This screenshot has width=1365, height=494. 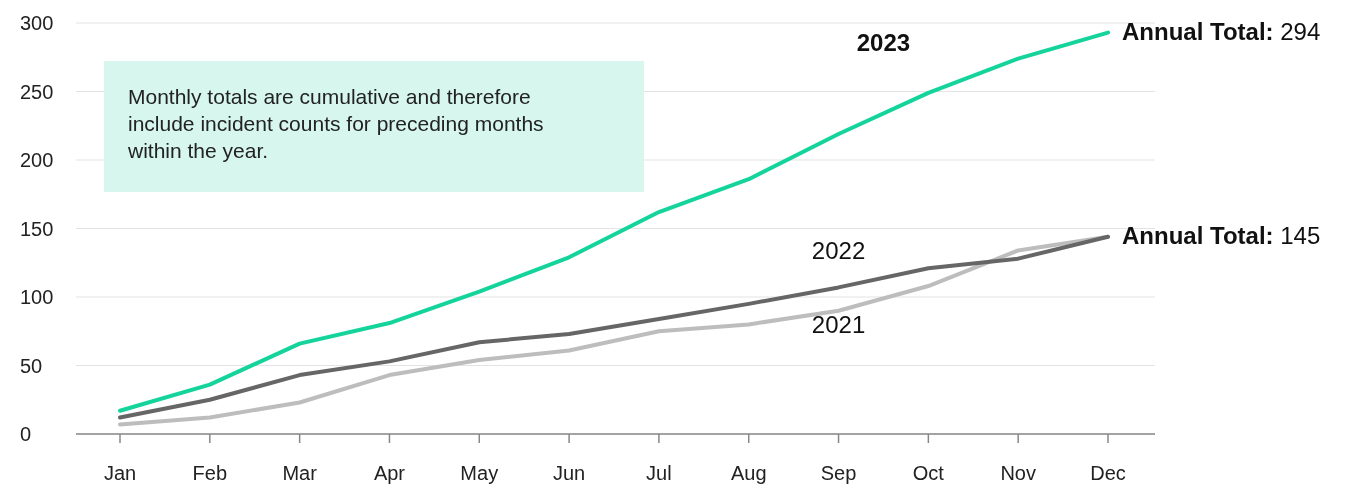 I want to click on x-tick-label: Apr, so click(x=389, y=473).